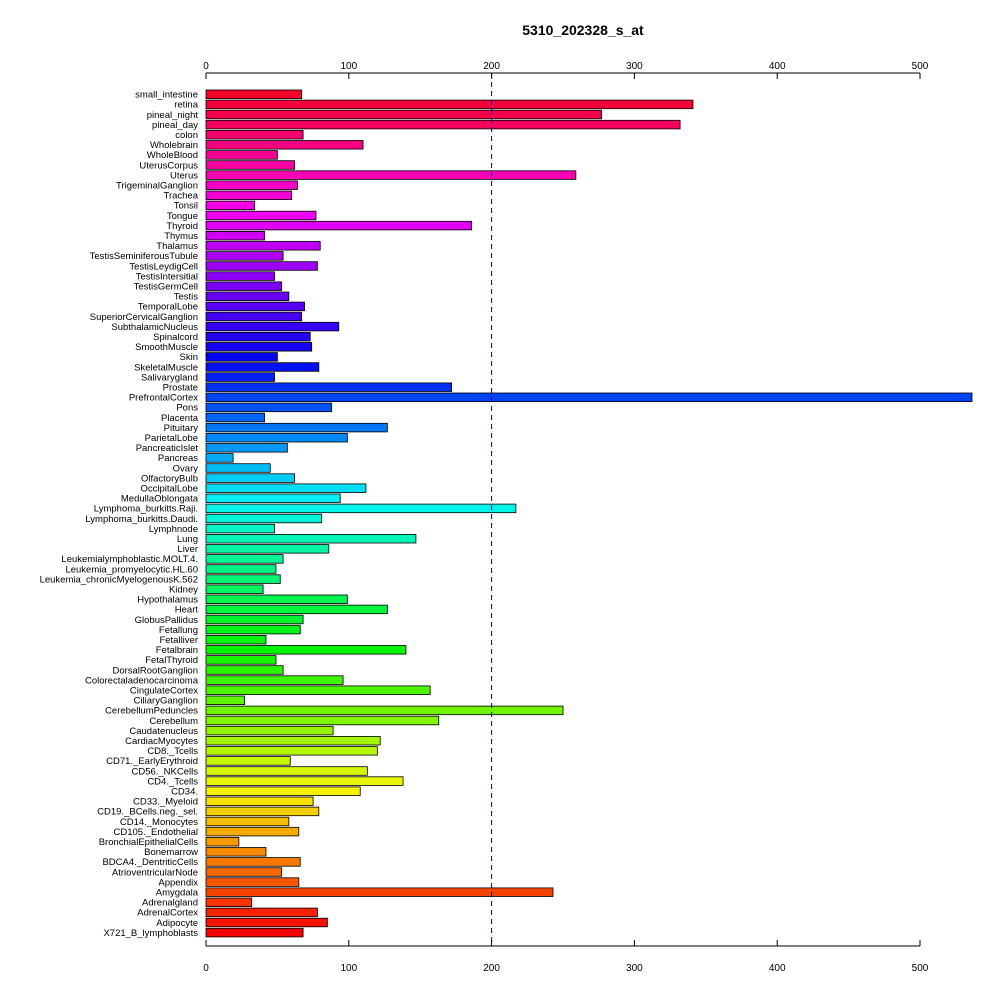  I want to click on category-label: Prostate, so click(180, 388).